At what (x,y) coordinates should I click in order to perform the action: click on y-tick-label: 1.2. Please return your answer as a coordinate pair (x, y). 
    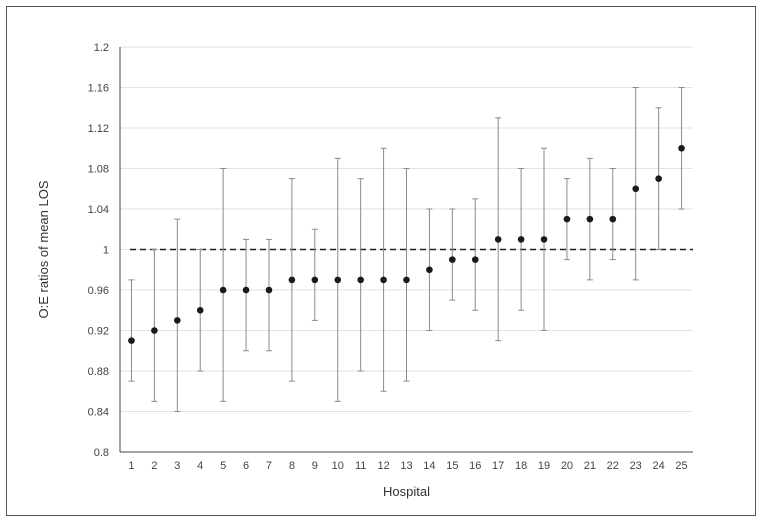
    Looking at the image, I should click on (101, 48).